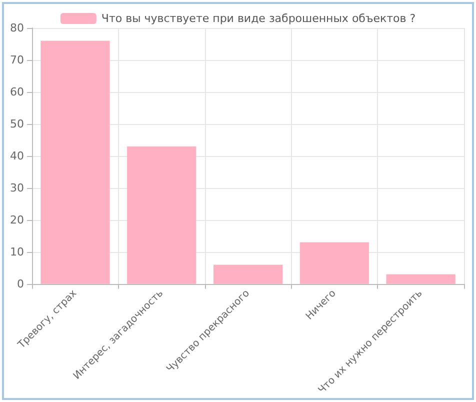  What do you see at coordinates (17, 28) in the screenshot?
I see `y-tick-label: 80` at bounding box center [17, 28].